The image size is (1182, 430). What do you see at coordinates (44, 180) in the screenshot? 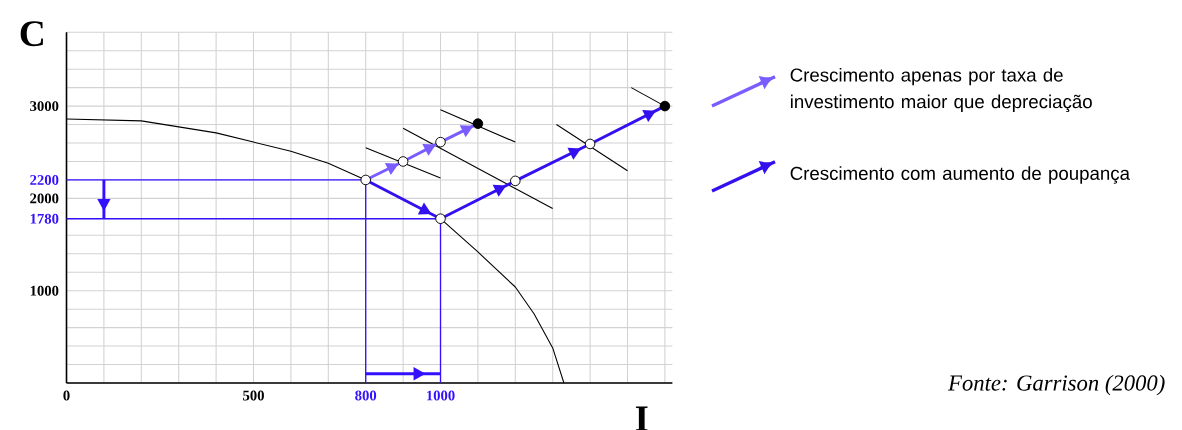
I see `y-tick-label: 2200` at bounding box center [44, 180].